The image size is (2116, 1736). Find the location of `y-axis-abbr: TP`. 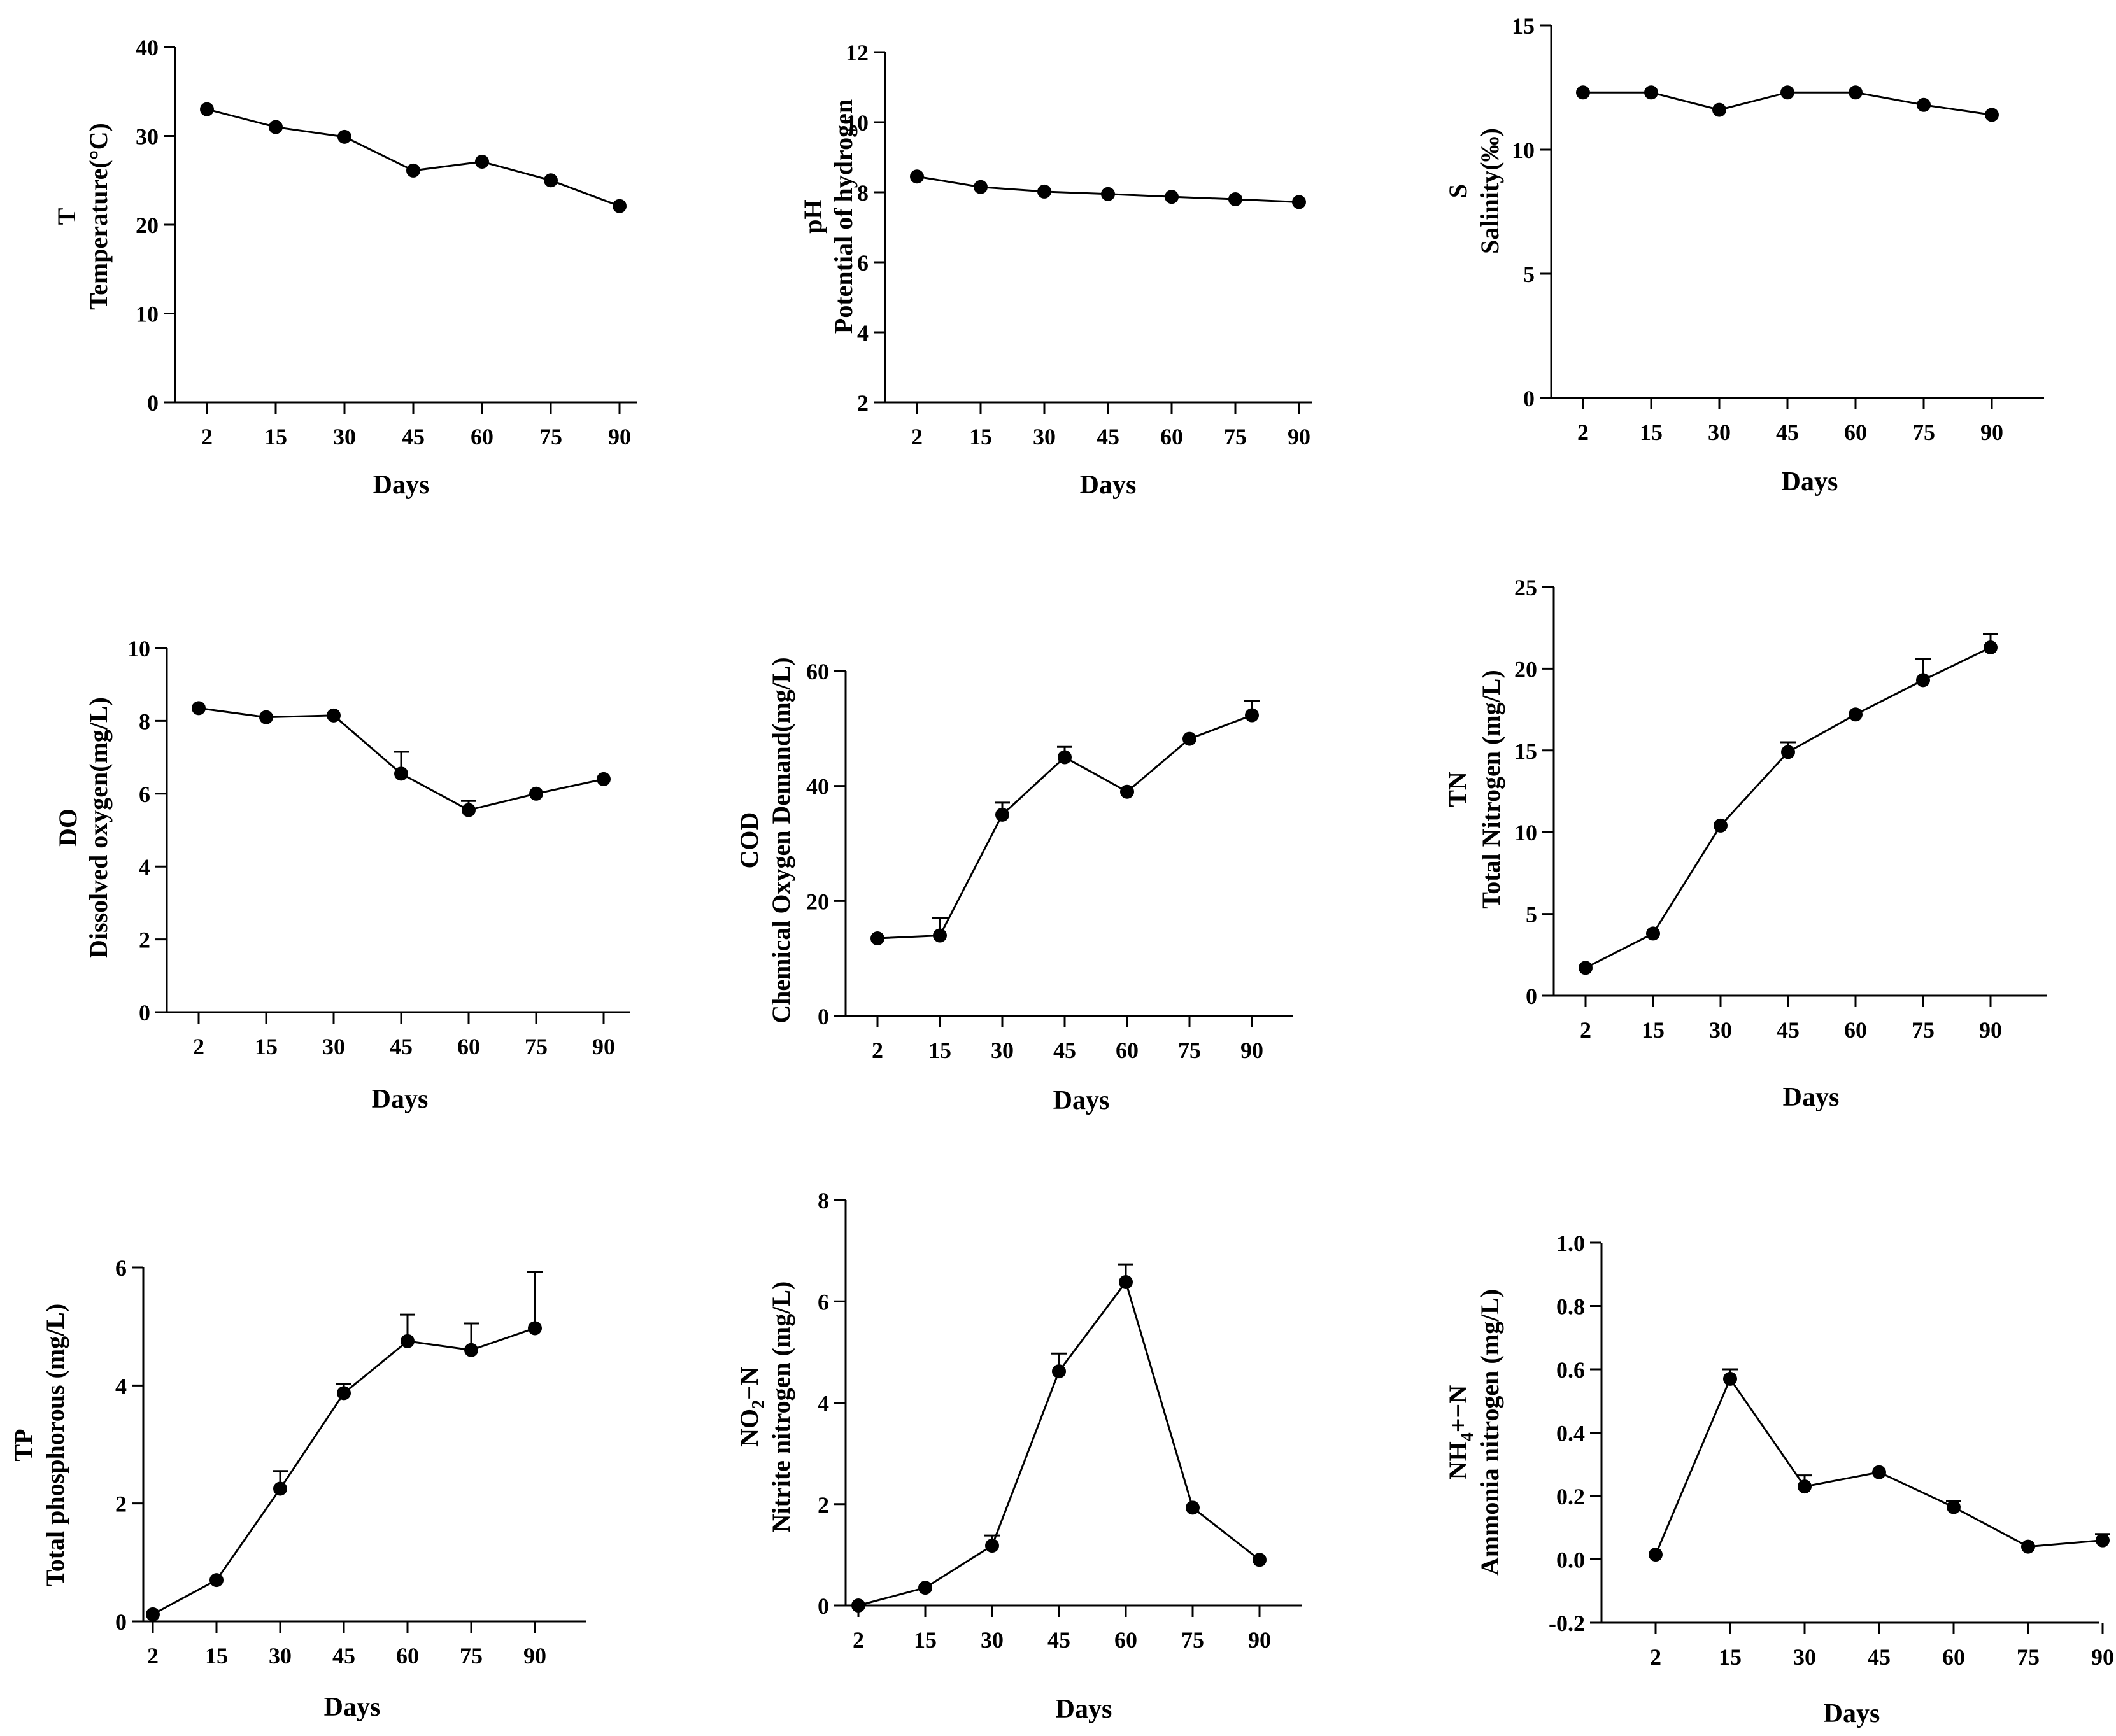

y-axis-abbr: TP is located at coordinates (23, 1445).